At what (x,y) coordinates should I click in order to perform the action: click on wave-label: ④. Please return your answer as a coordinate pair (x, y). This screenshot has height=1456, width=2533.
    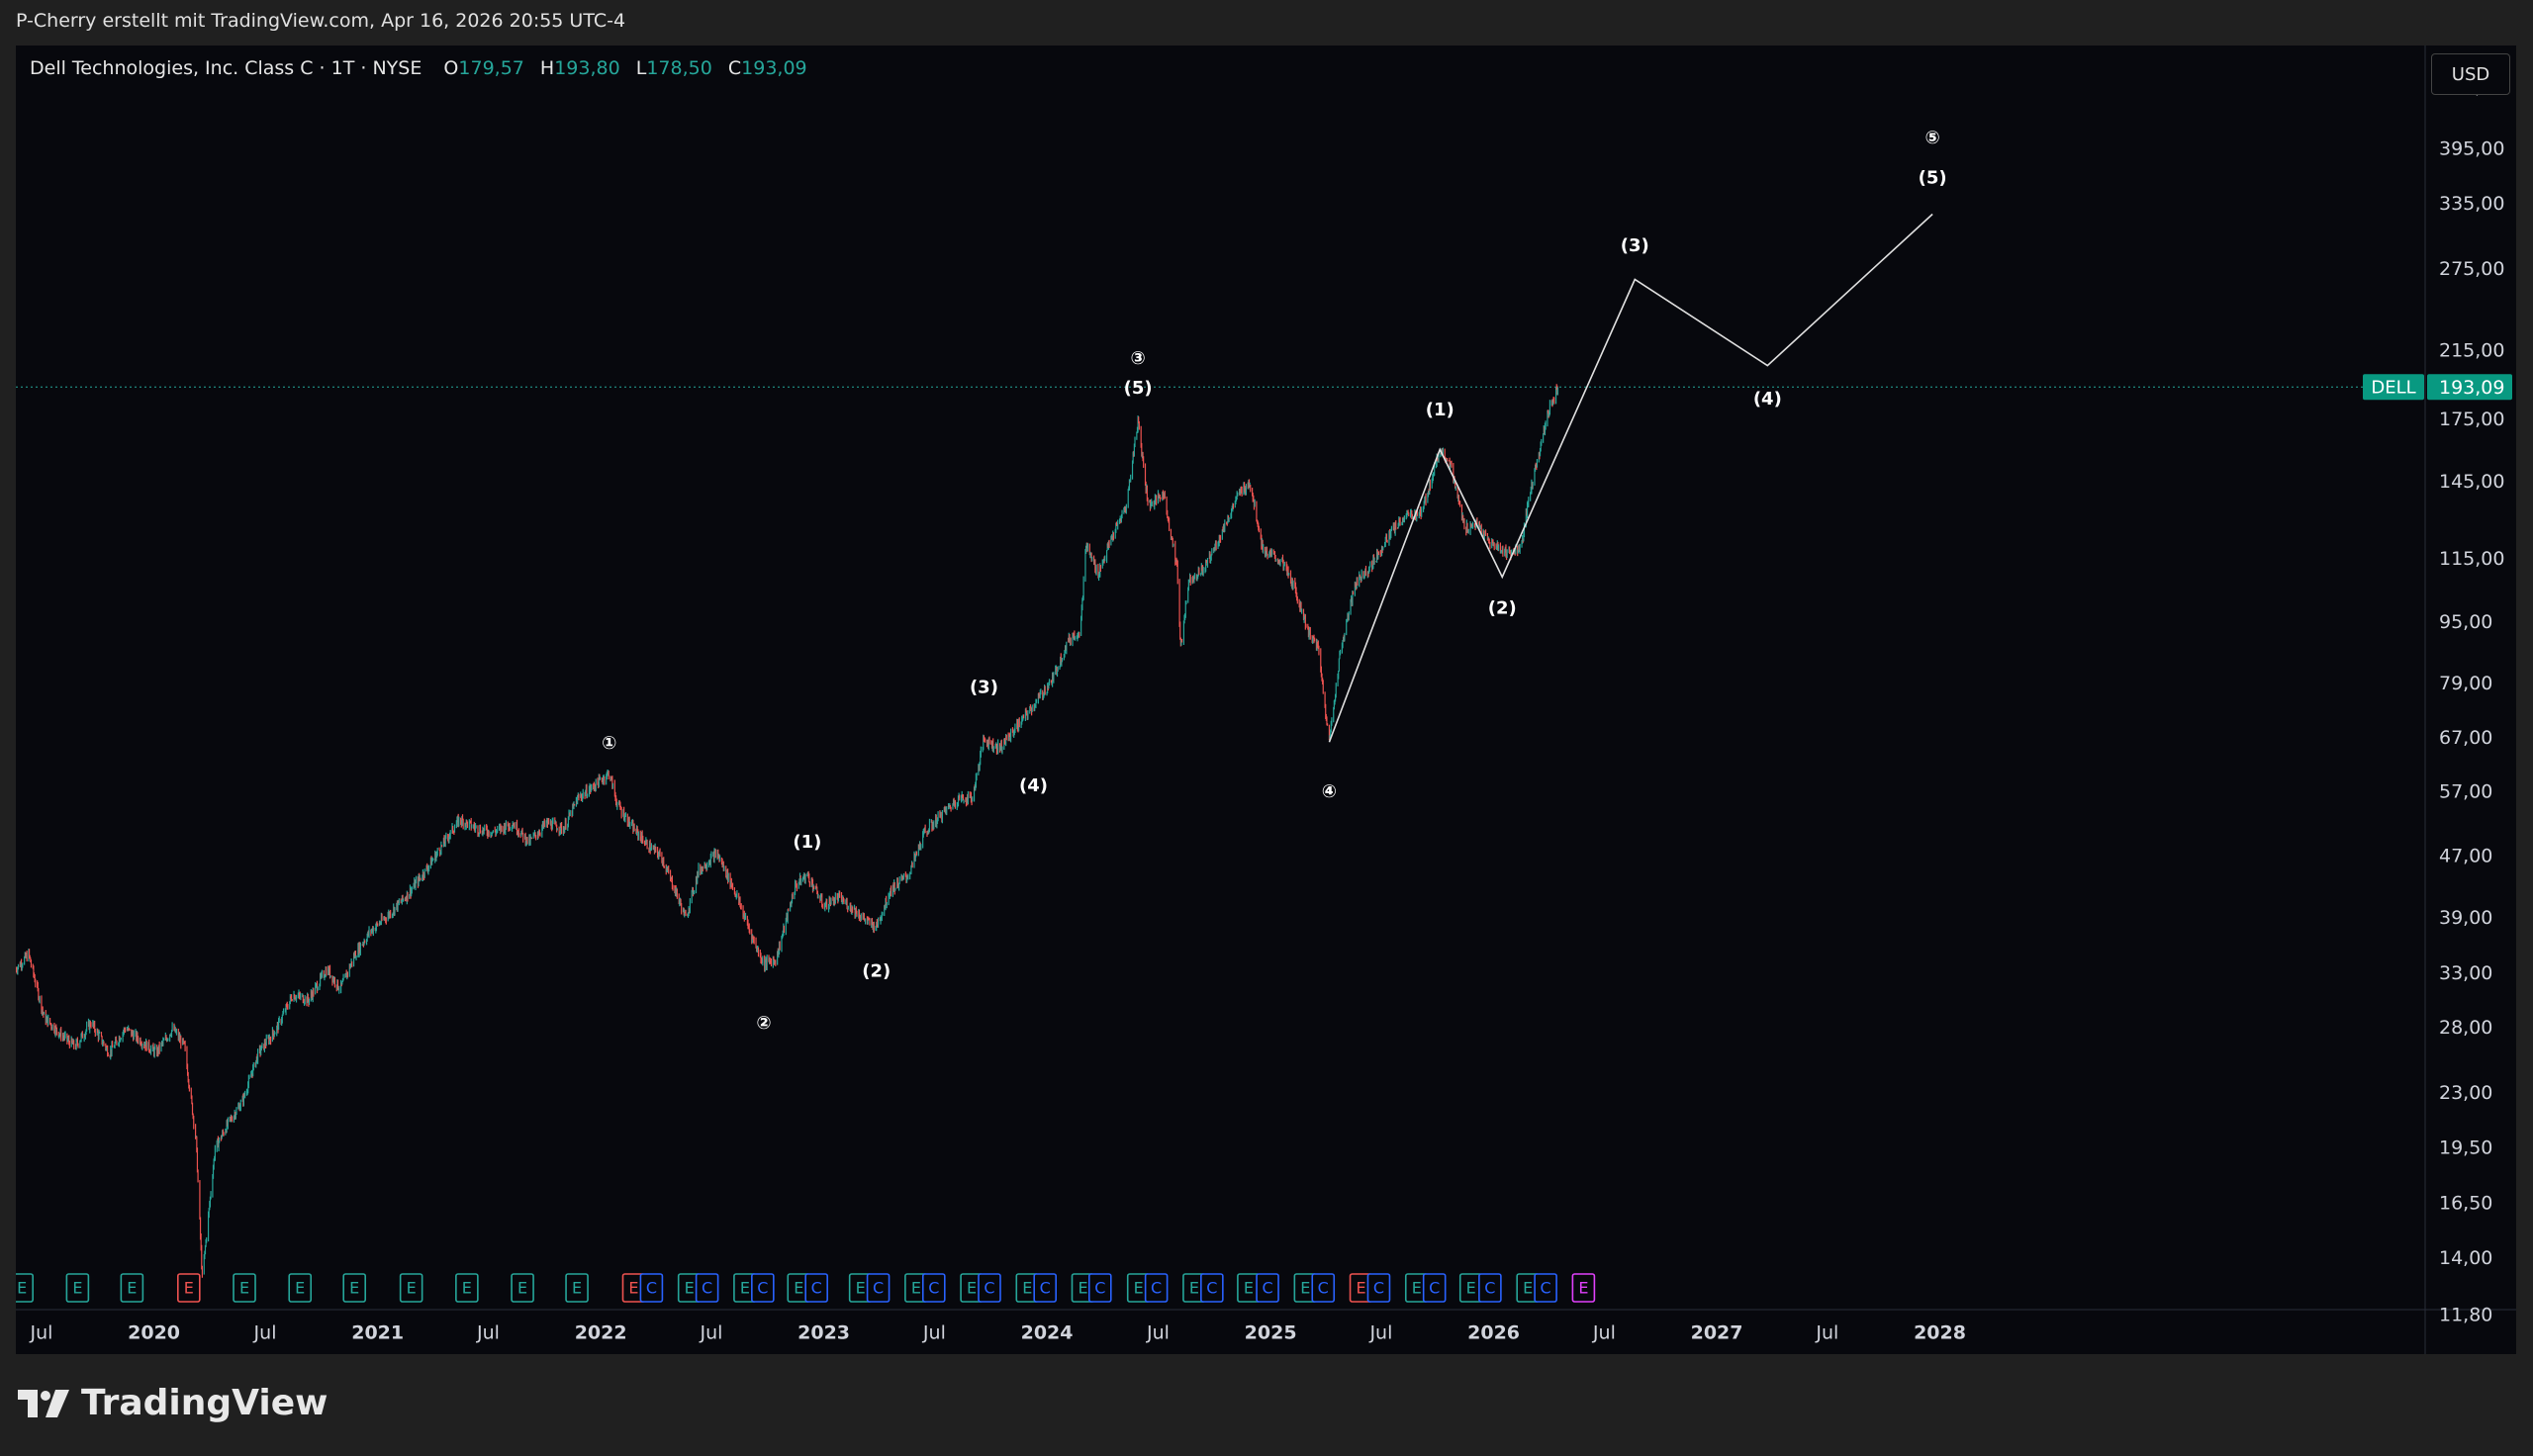
    Looking at the image, I should click on (1330, 791).